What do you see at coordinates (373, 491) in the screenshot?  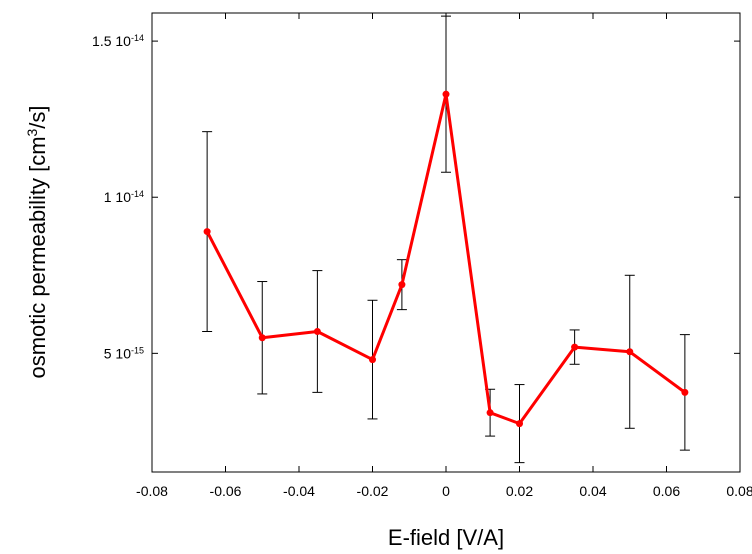 I see `x-tick-label: -0.02` at bounding box center [373, 491].